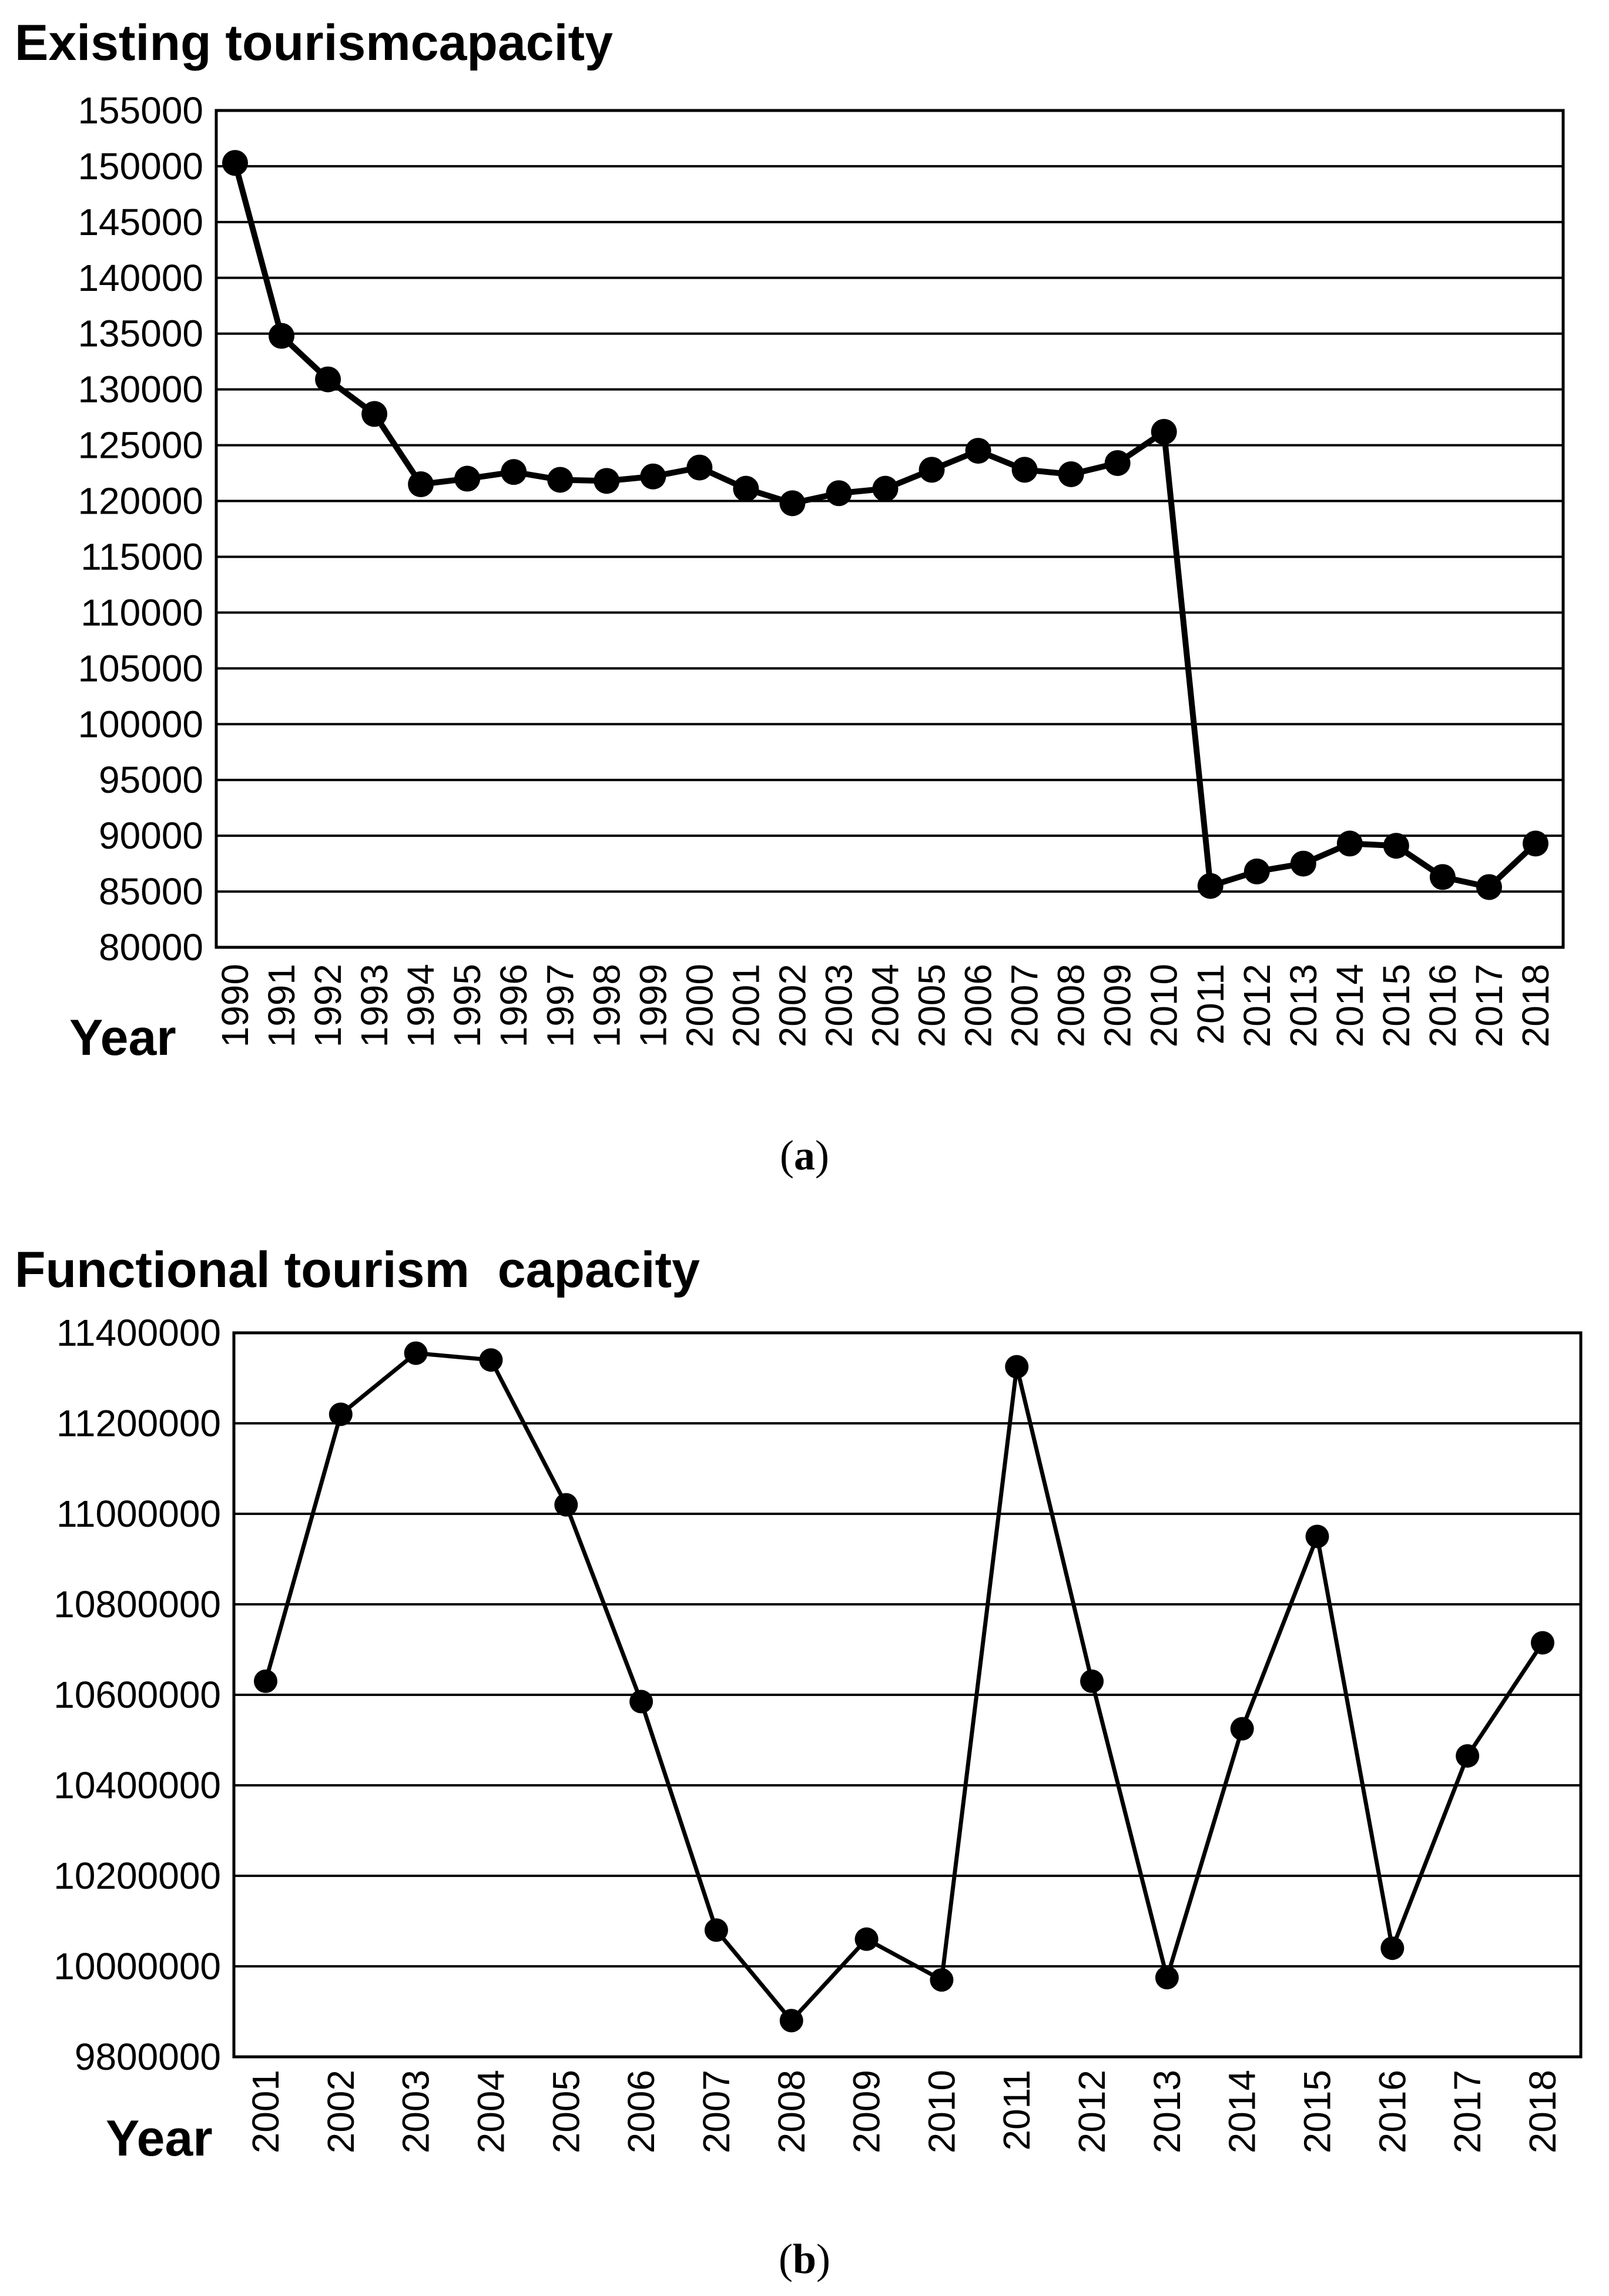 The image size is (1609, 2296). What do you see at coordinates (142, 612) in the screenshot?
I see `a-y-tick-label: 110000` at bounding box center [142, 612].